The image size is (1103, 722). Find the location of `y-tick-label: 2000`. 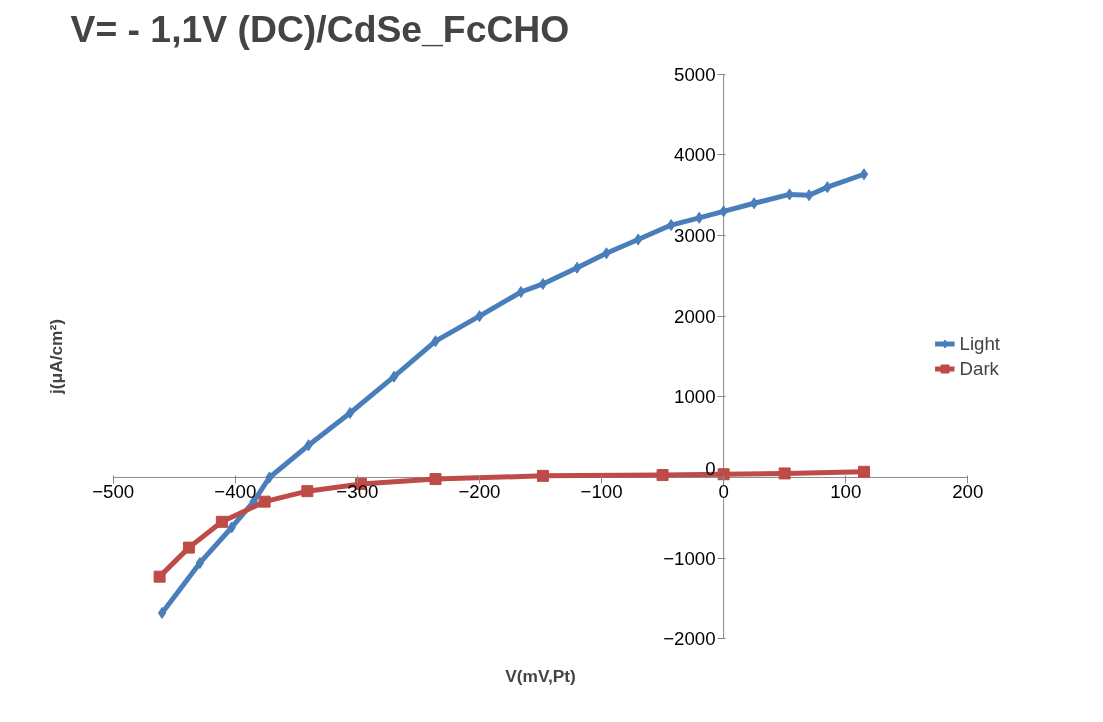

y-tick-label: 2000 is located at coordinates (695, 316).